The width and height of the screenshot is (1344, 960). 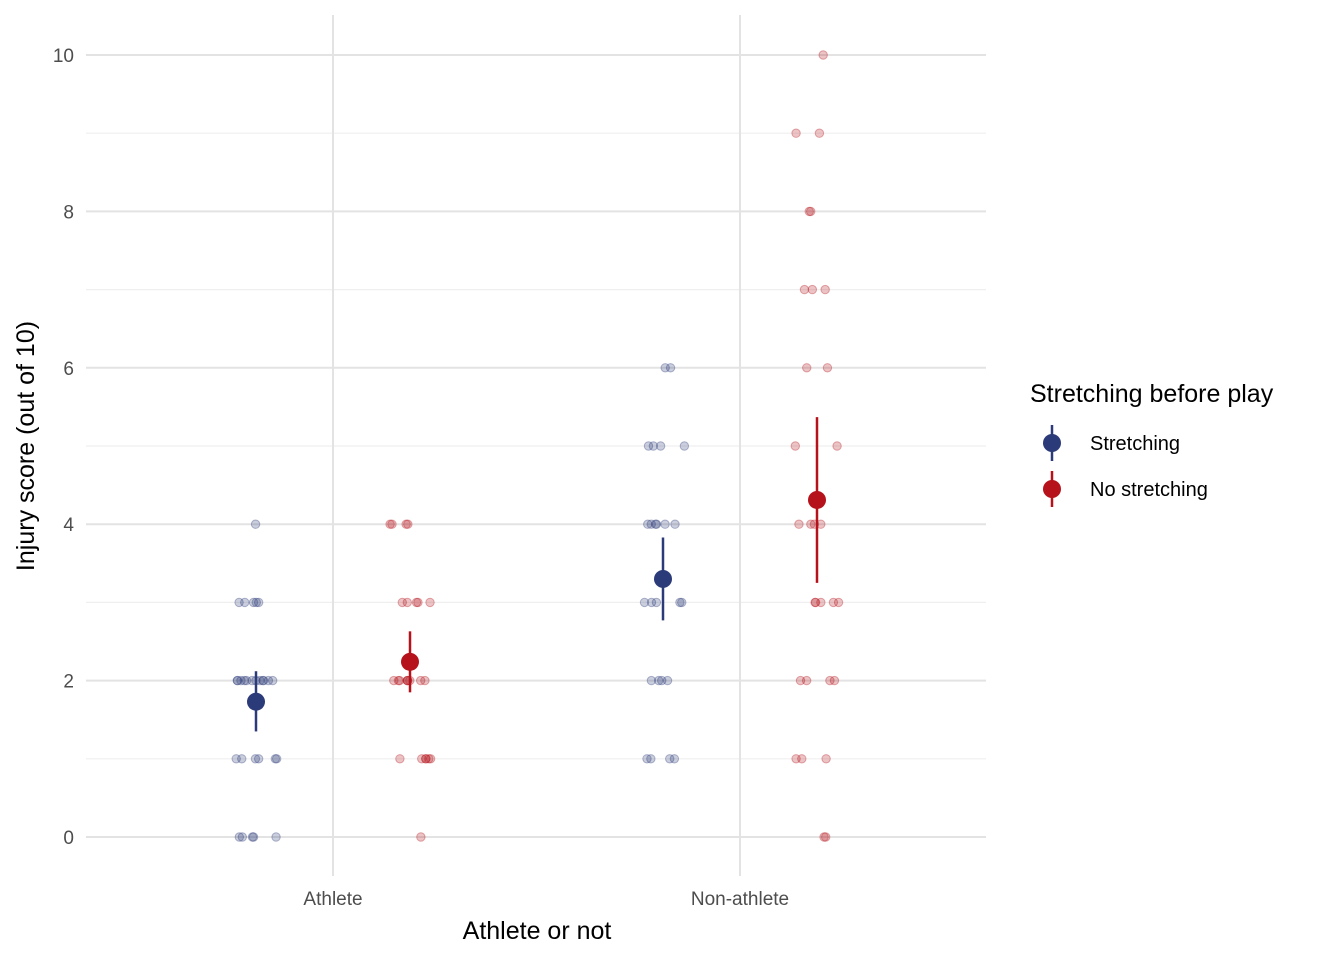 I want to click on x-tick-label: Athlete, so click(x=332, y=899).